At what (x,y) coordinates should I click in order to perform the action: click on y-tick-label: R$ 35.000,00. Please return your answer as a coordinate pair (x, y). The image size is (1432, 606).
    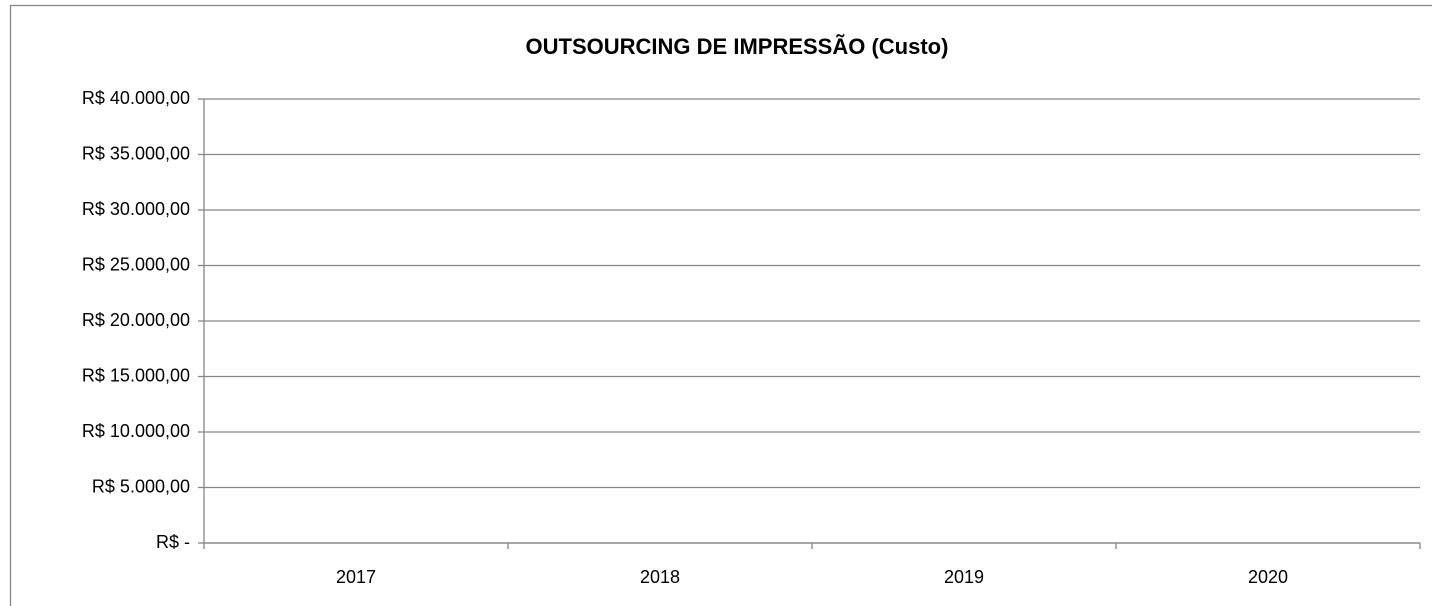
    Looking at the image, I should click on (136, 153).